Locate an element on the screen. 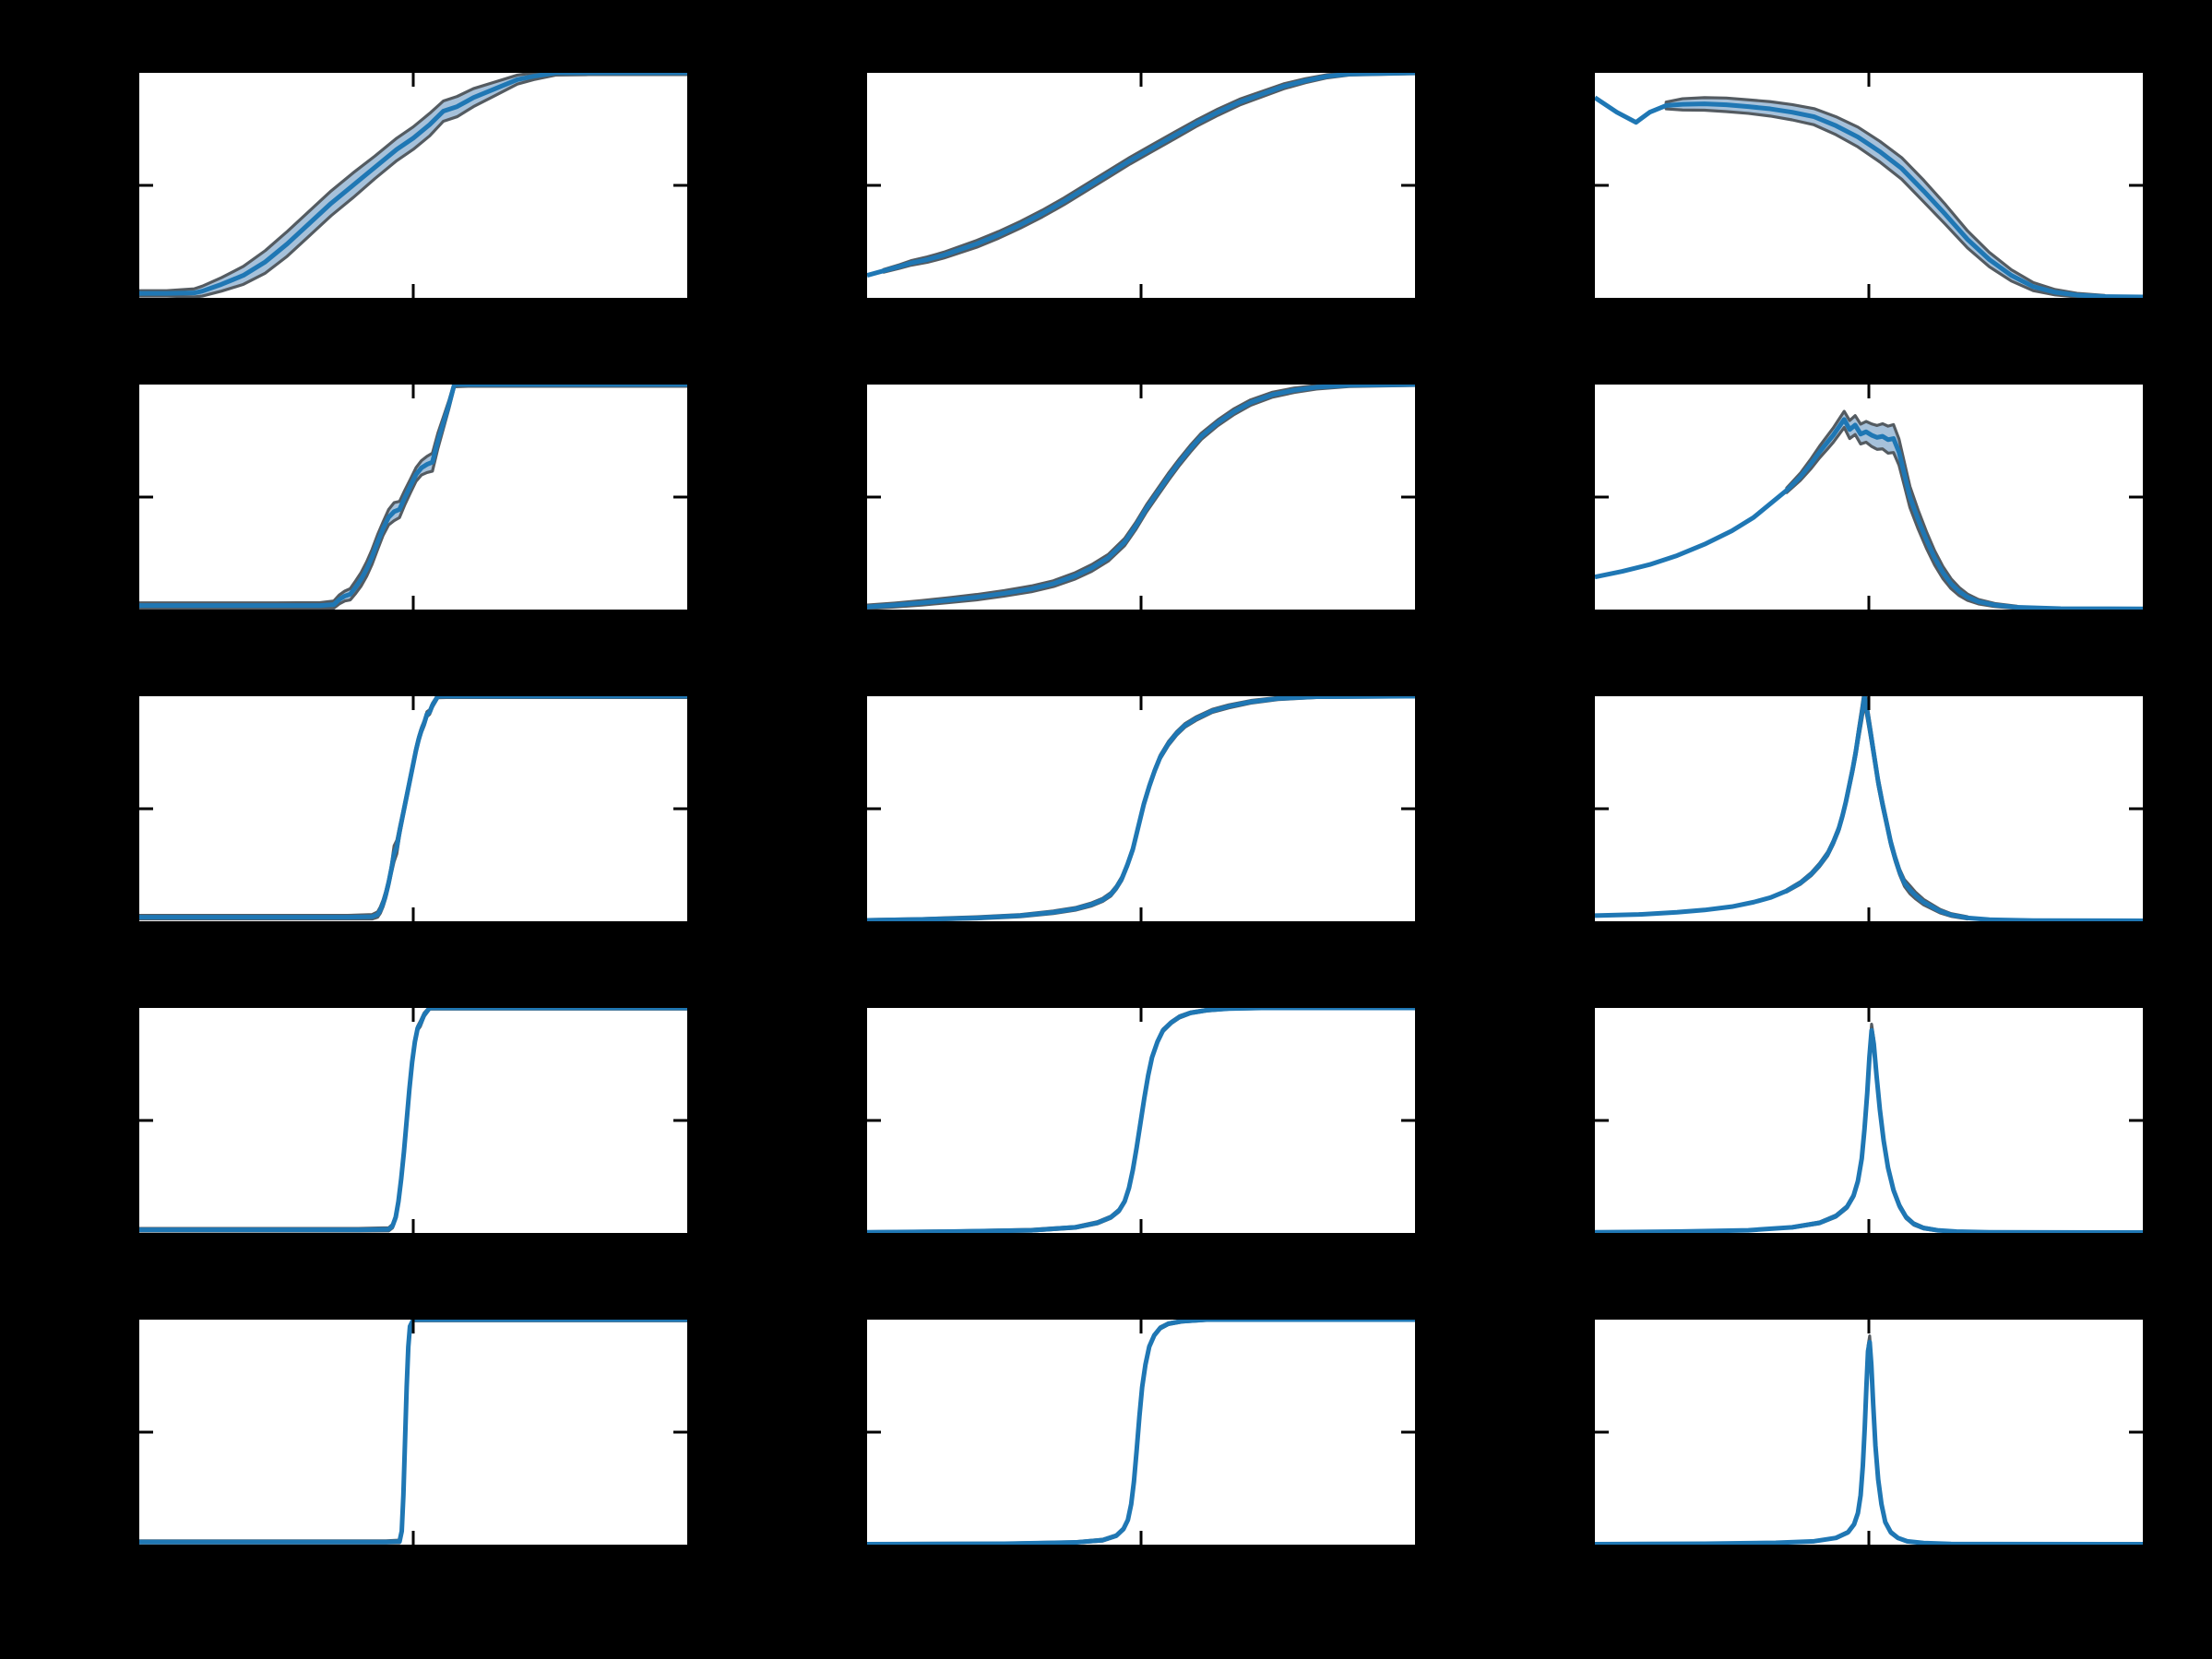 The width and height of the screenshot is (2212, 1659). subplot-r2c2 is located at coordinates (1141, 498).